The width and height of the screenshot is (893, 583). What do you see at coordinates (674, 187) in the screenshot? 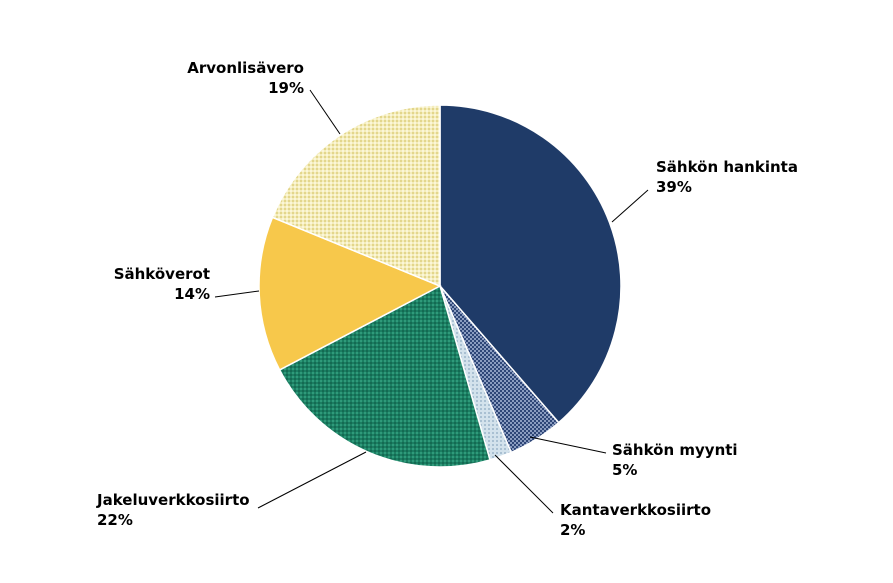
I see `slice-value-label-0: 39%` at bounding box center [674, 187].